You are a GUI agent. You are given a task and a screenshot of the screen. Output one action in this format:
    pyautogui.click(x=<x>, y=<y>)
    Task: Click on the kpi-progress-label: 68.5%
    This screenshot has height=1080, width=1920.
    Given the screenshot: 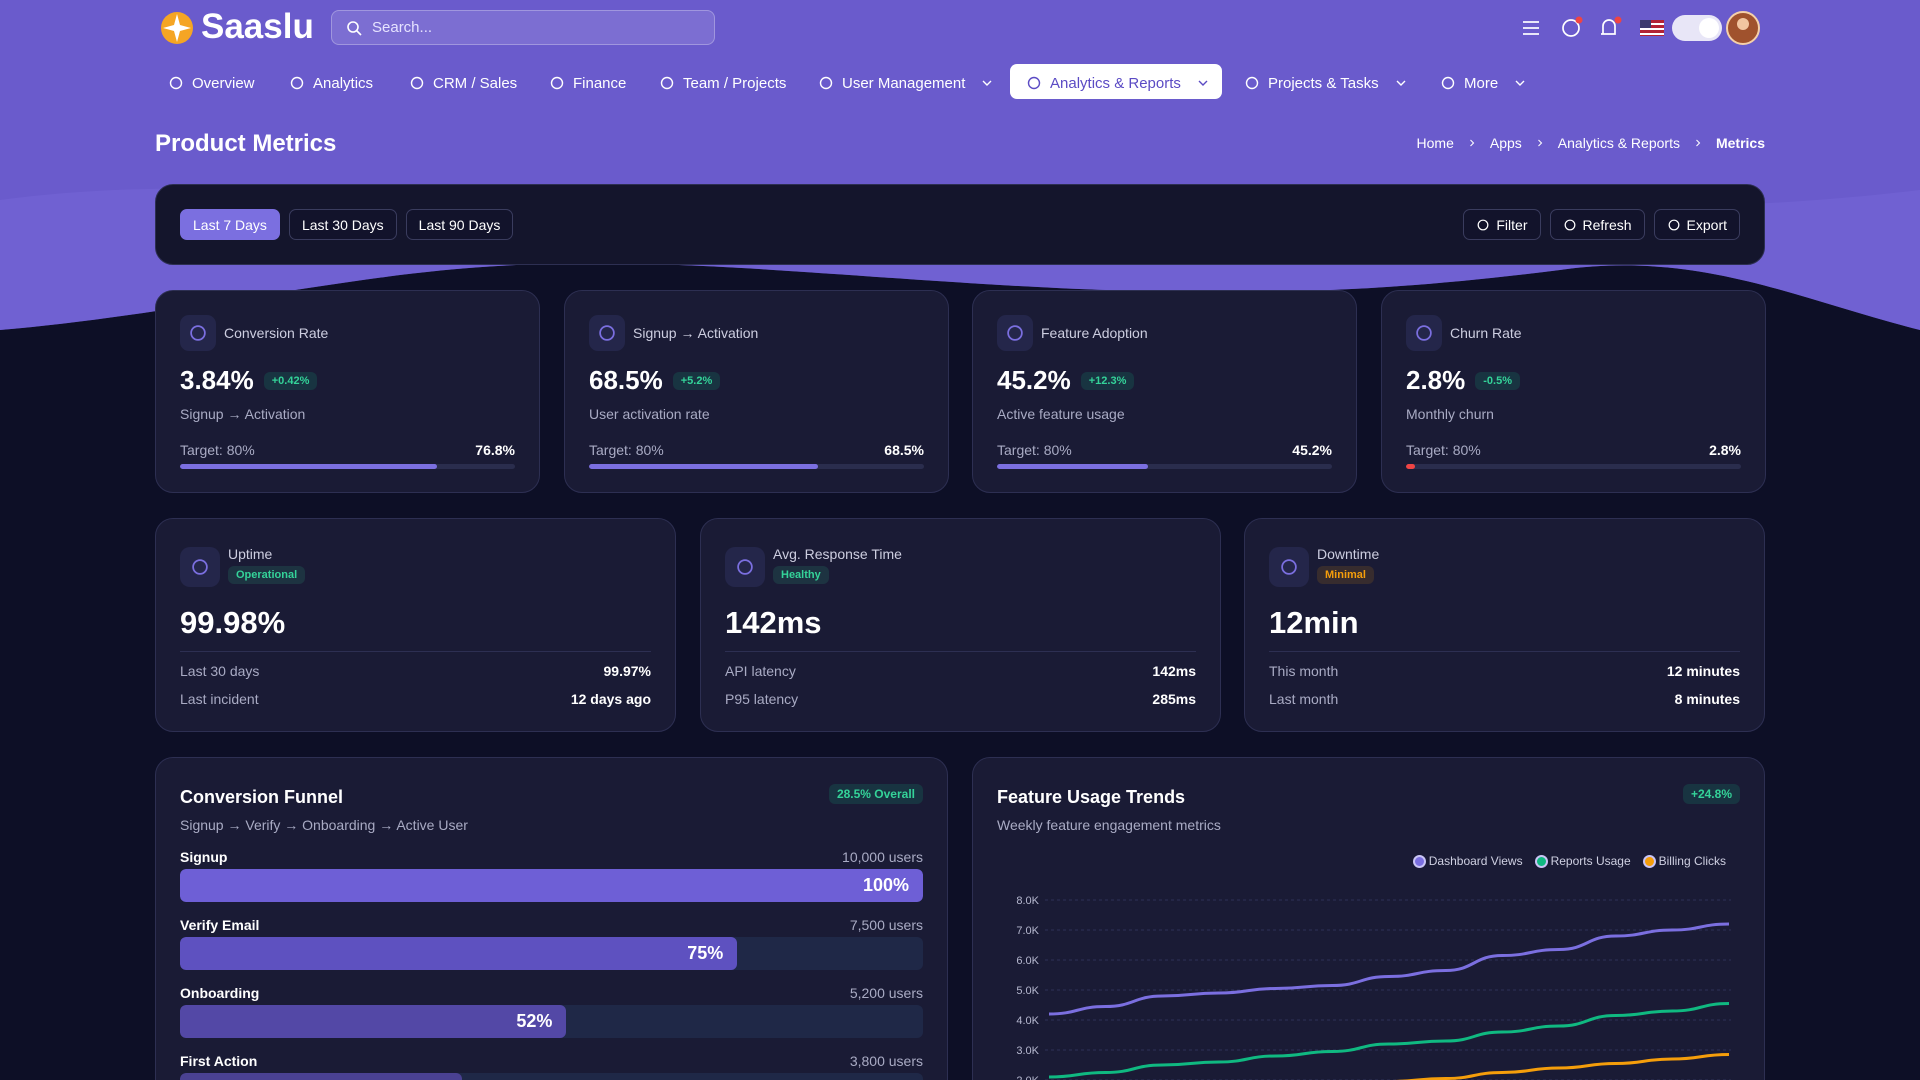 What is the action you would take?
    pyautogui.click(x=904, y=450)
    